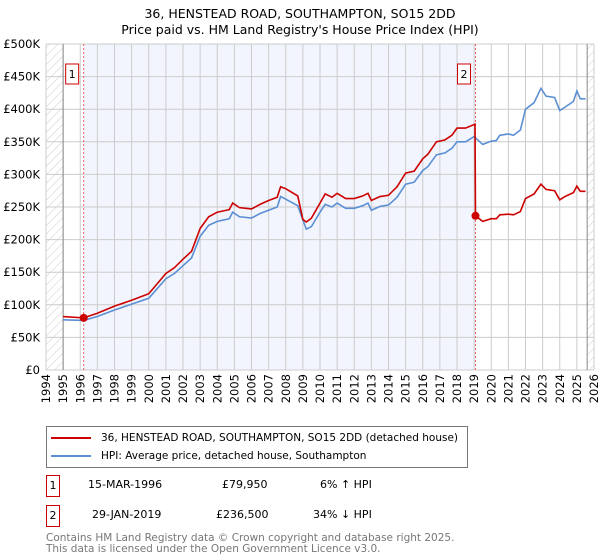  What do you see at coordinates (21, 272) in the screenshot?
I see `y-tick-label: £150K` at bounding box center [21, 272].